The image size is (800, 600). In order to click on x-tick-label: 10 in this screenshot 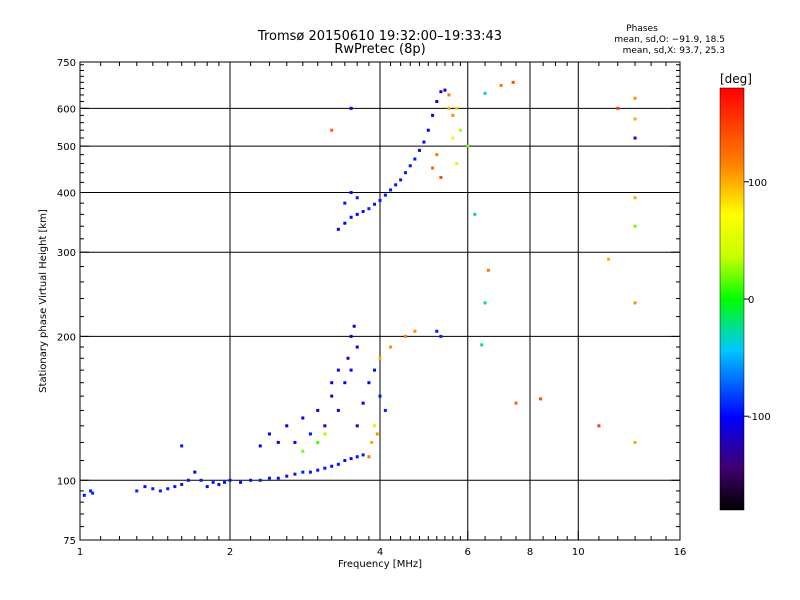, I will do `click(578, 552)`.